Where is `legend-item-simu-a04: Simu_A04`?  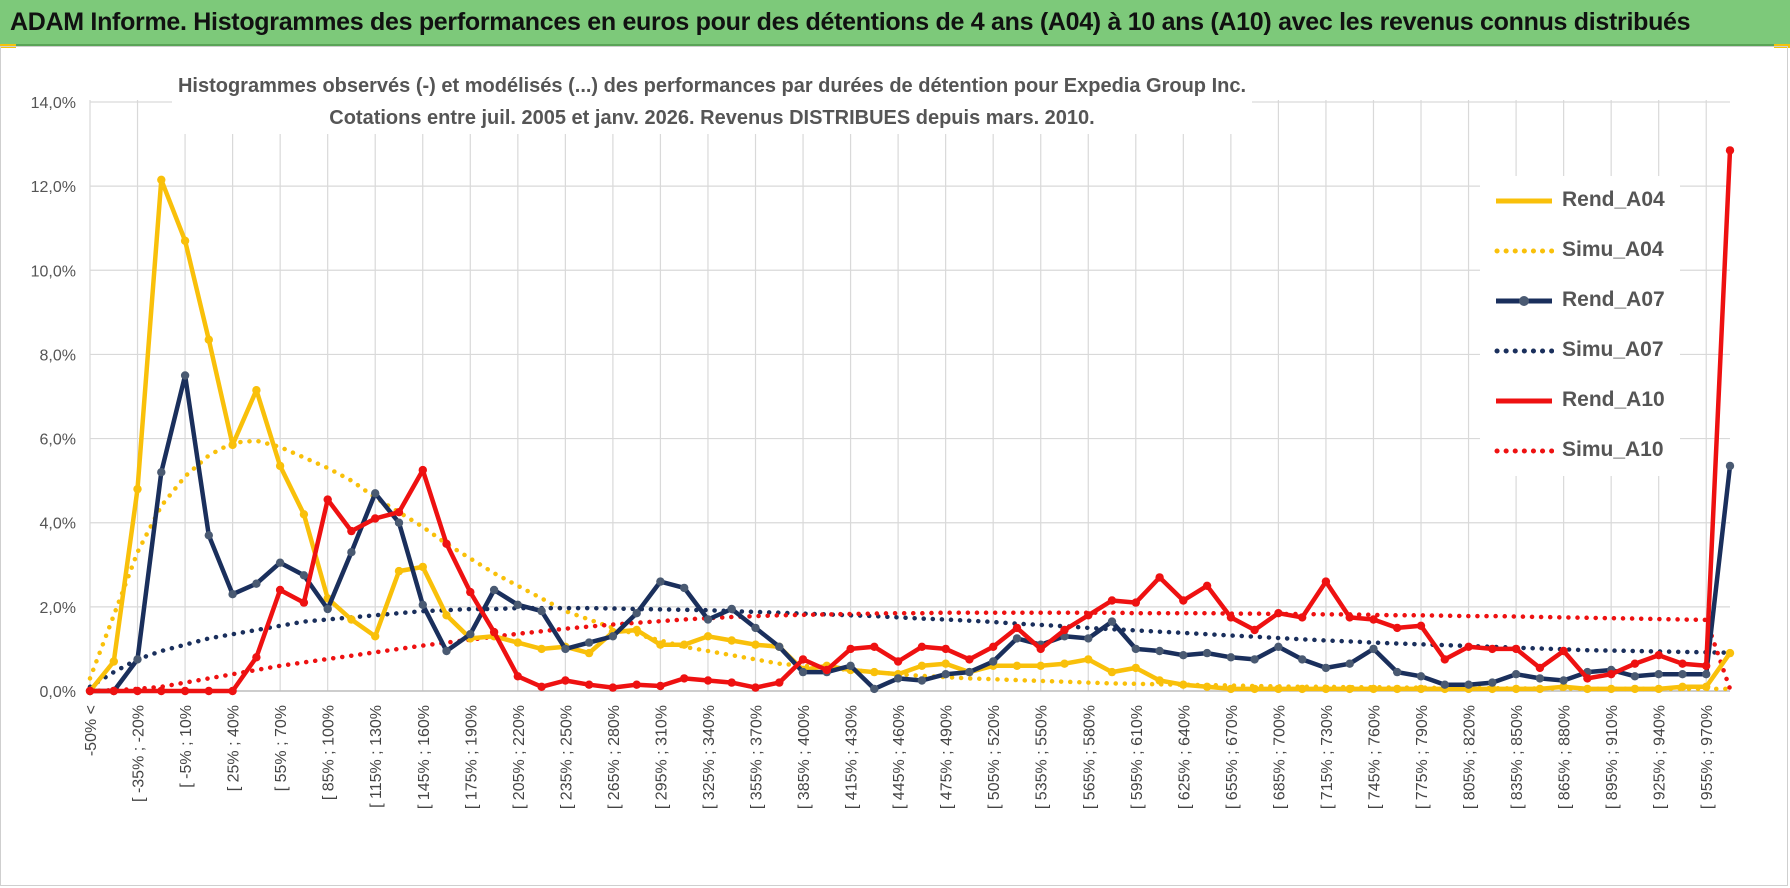 legend-item-simu-a04: Simu_A04 is located at coordinates (1589, 251).